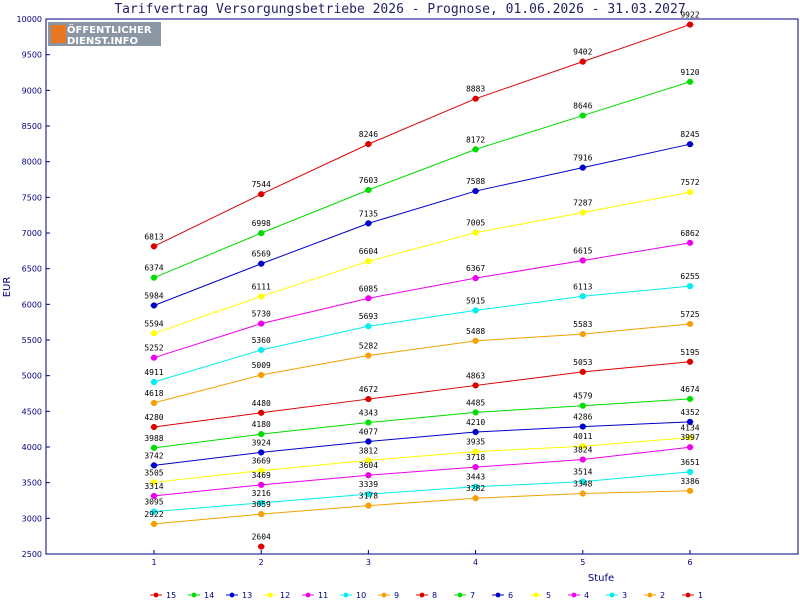 This screenshot has height=600, width=800. Describe the element at coordinates (32, 518) in the screenshot. I see `y-tick-label: 3000` at that location.